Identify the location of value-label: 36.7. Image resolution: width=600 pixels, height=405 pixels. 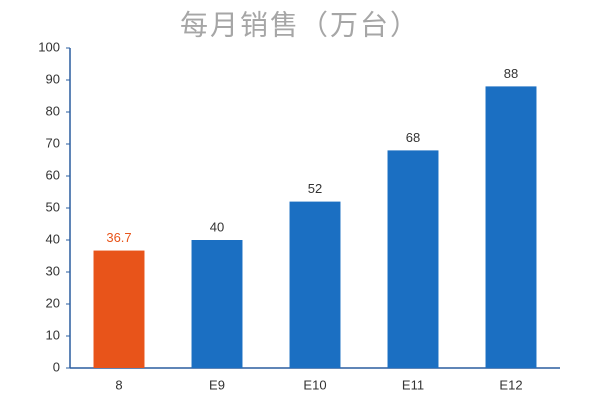
(118, 237).